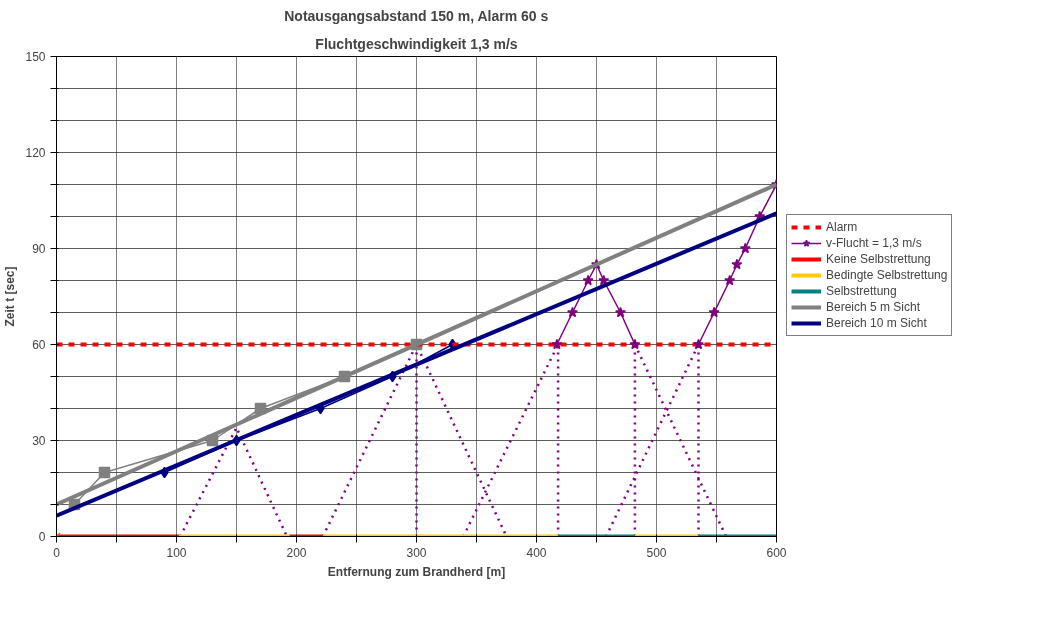  I want to click on x-tick-label: 0, so click(57, 552).